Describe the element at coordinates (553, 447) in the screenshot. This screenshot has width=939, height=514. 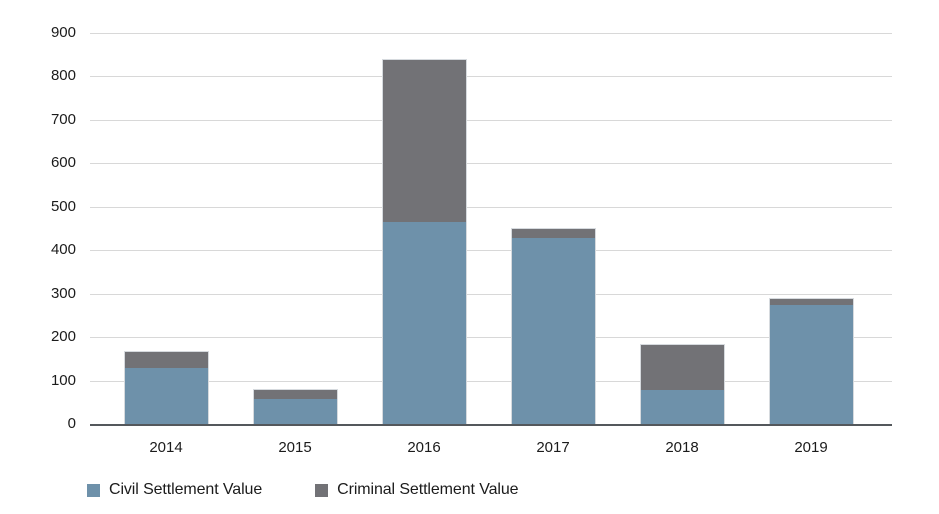
I see `x-tick-label-2017: 2017` at that location.